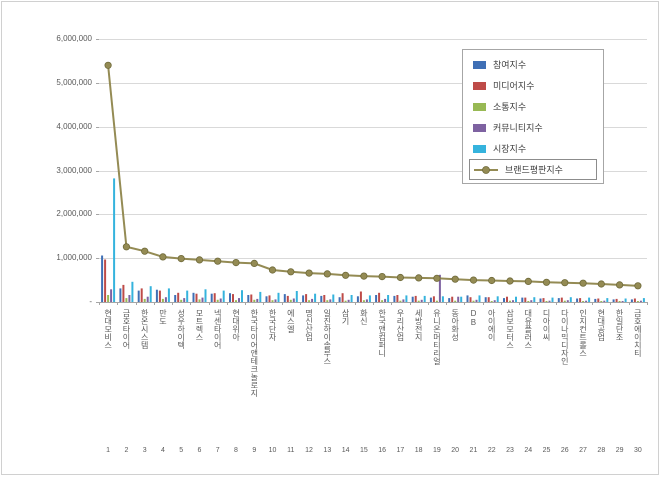 The width and height of the screenshot is (660, 477). What do you see at coordinates (620, 325) in the screenshot?
I see `x-axis-category-label: 한일단조` at bounding box center [620, 325].